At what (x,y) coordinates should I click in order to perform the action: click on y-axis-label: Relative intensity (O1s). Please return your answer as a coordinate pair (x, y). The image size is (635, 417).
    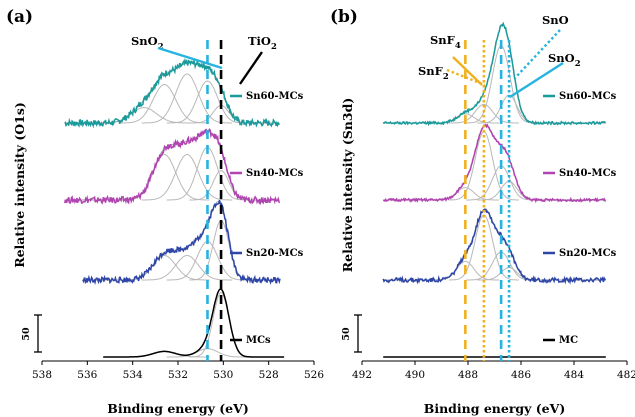
    Looking at the image, I should click on (19, 185).